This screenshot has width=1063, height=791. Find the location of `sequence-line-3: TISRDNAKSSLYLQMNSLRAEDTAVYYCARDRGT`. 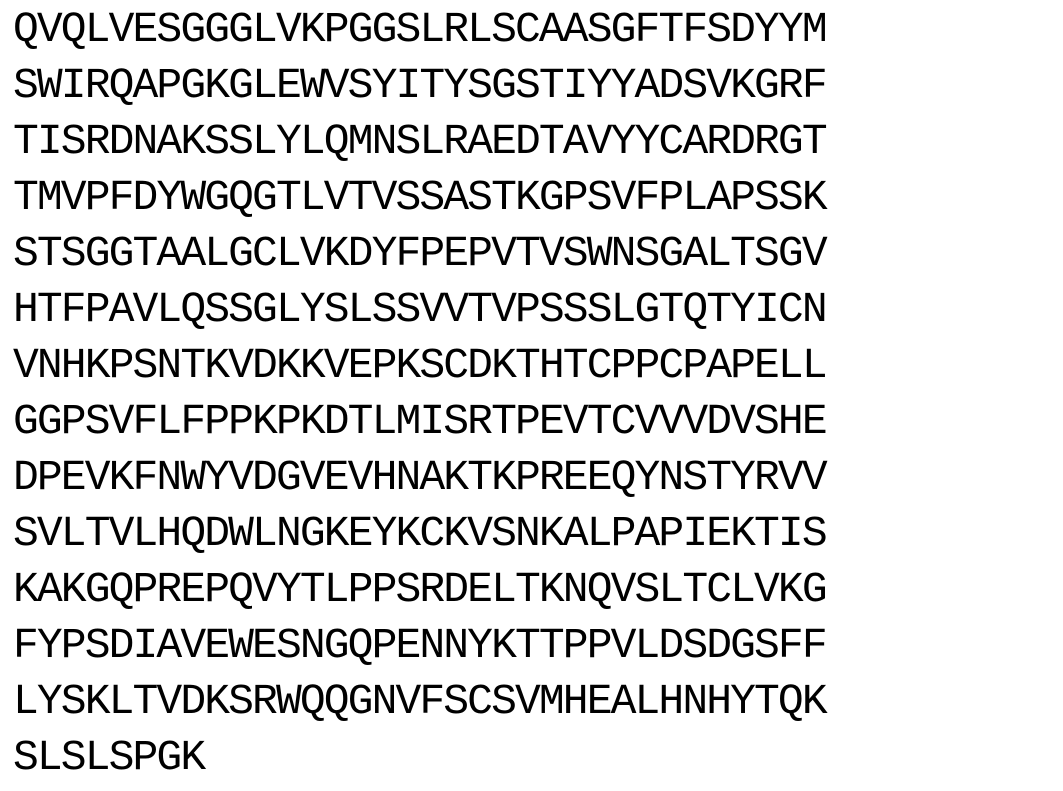

sequence-line-3: TISRDNAKSSLYLQMNSLRAEDTAVYYCARDRGT is located at coordinates (419, 142).